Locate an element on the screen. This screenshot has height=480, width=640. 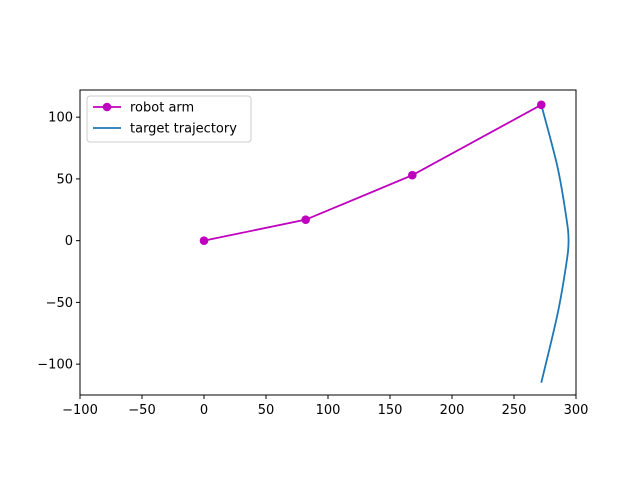
legend-swatch-marker is located at coordinates (107, 107).